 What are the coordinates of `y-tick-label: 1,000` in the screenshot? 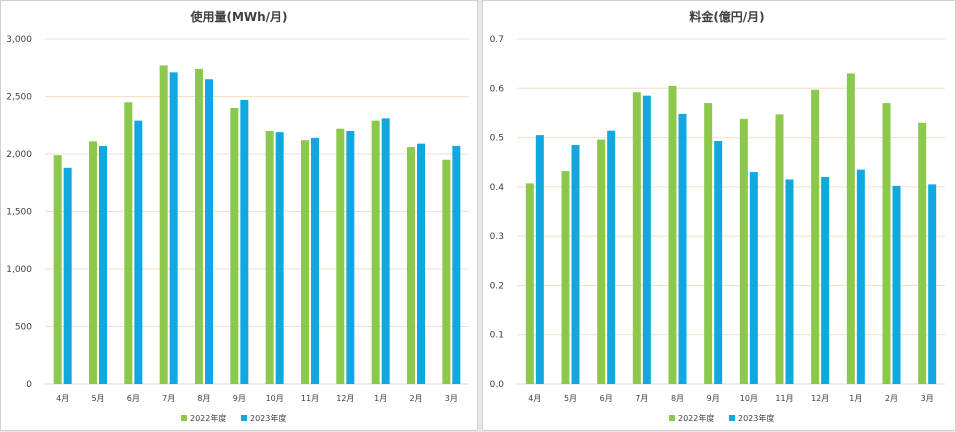 It's located at (19, 270).